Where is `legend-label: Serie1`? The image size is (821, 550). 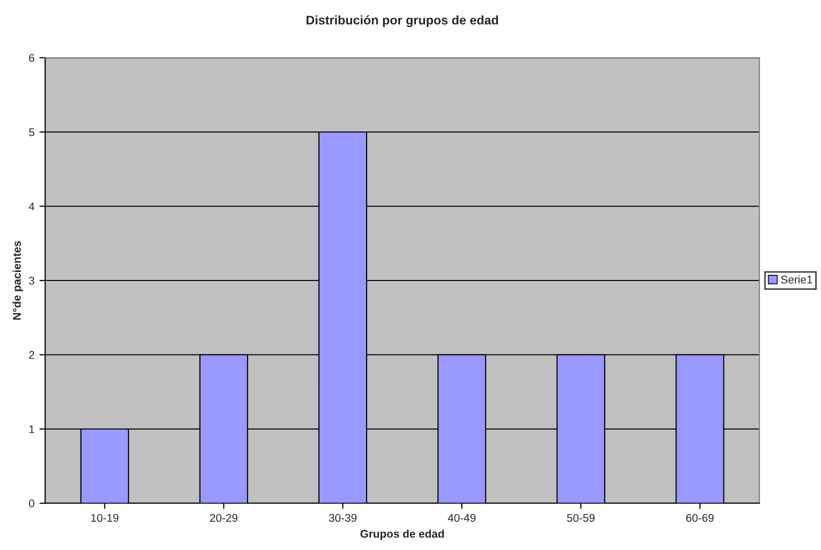
legend-label: Serie1 is located at coordinates (796, 279).